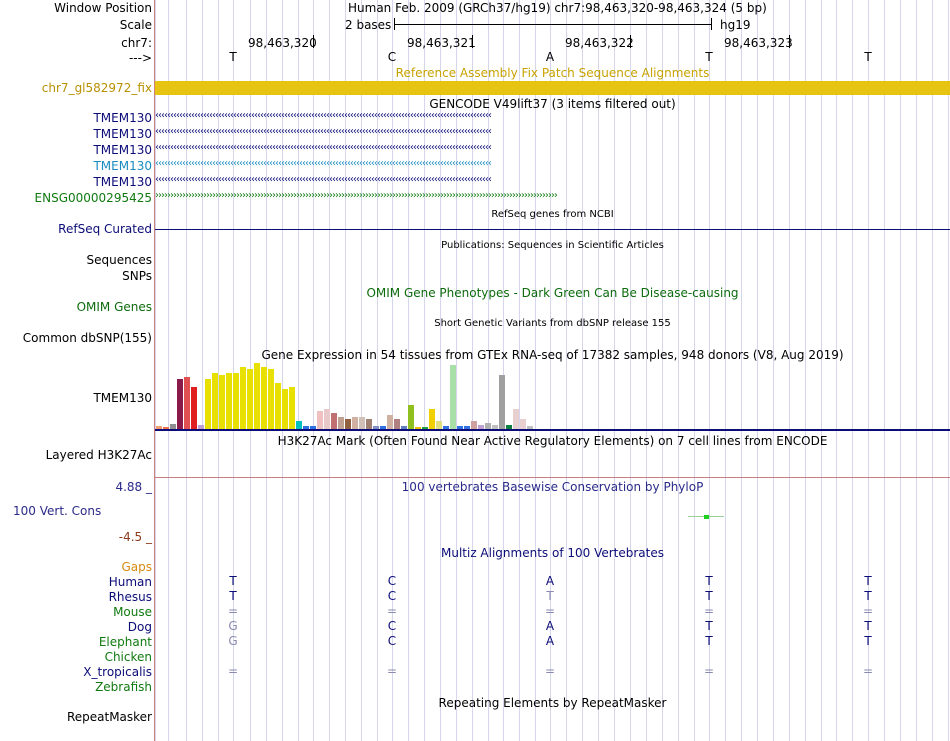 This screenshot has height=741, width=950. I want to click on multiz-track-title: Multiz Alignments of 100 Vertebrates, so click(552, 553).